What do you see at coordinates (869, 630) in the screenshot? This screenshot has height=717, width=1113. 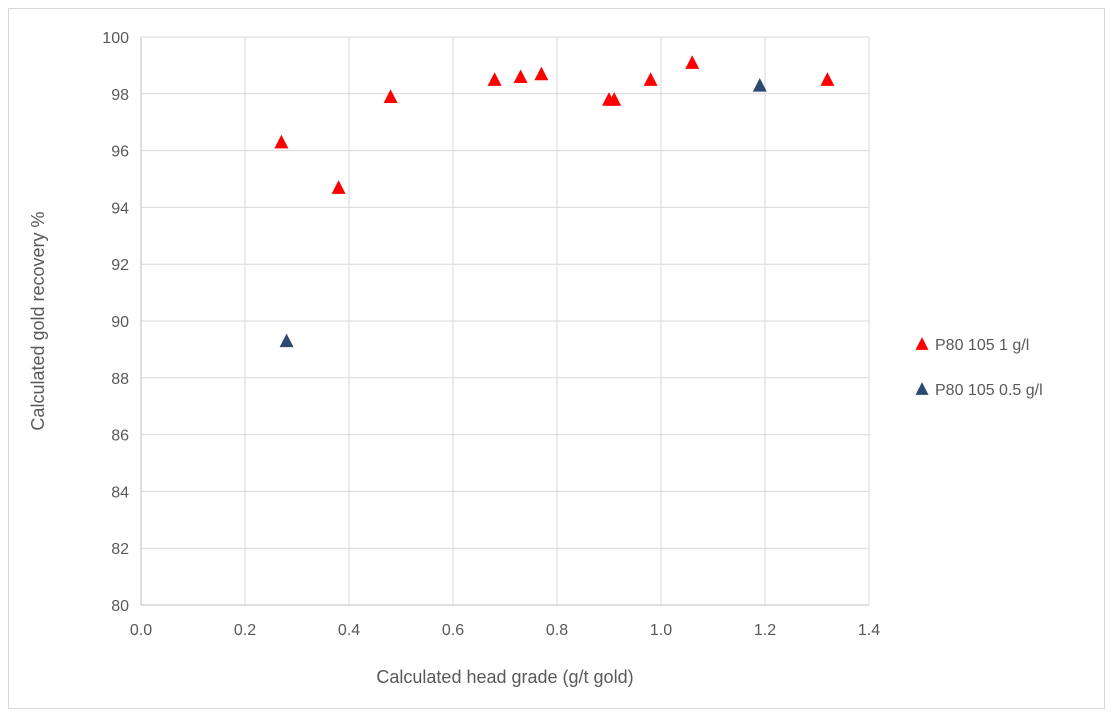 I see `x-tick-label: 1.4` at bounding box center [869, 630].